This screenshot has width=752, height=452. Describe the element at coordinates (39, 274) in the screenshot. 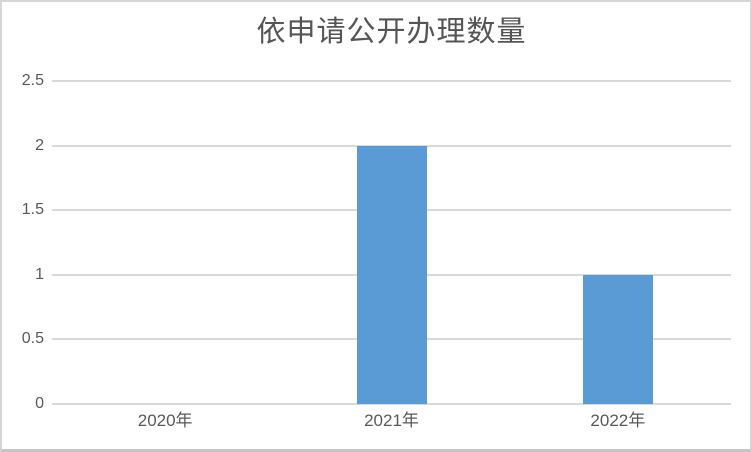

I see `y-axis-tick-label: 1` at that location.